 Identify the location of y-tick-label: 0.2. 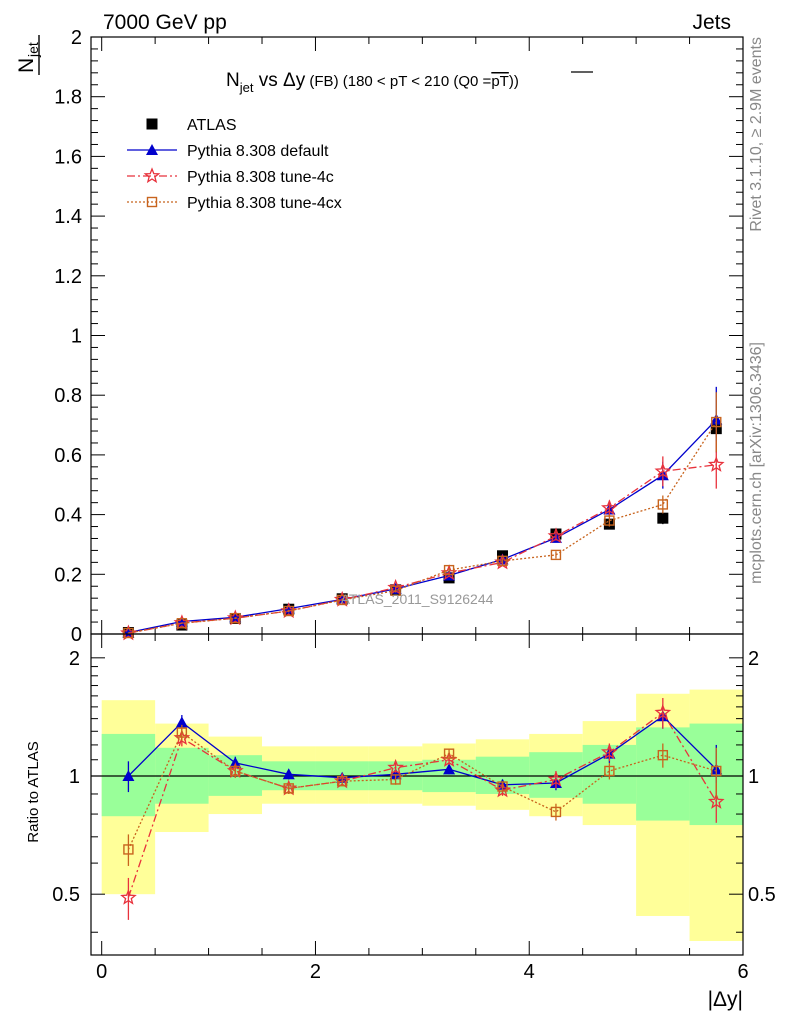
(68, 575).